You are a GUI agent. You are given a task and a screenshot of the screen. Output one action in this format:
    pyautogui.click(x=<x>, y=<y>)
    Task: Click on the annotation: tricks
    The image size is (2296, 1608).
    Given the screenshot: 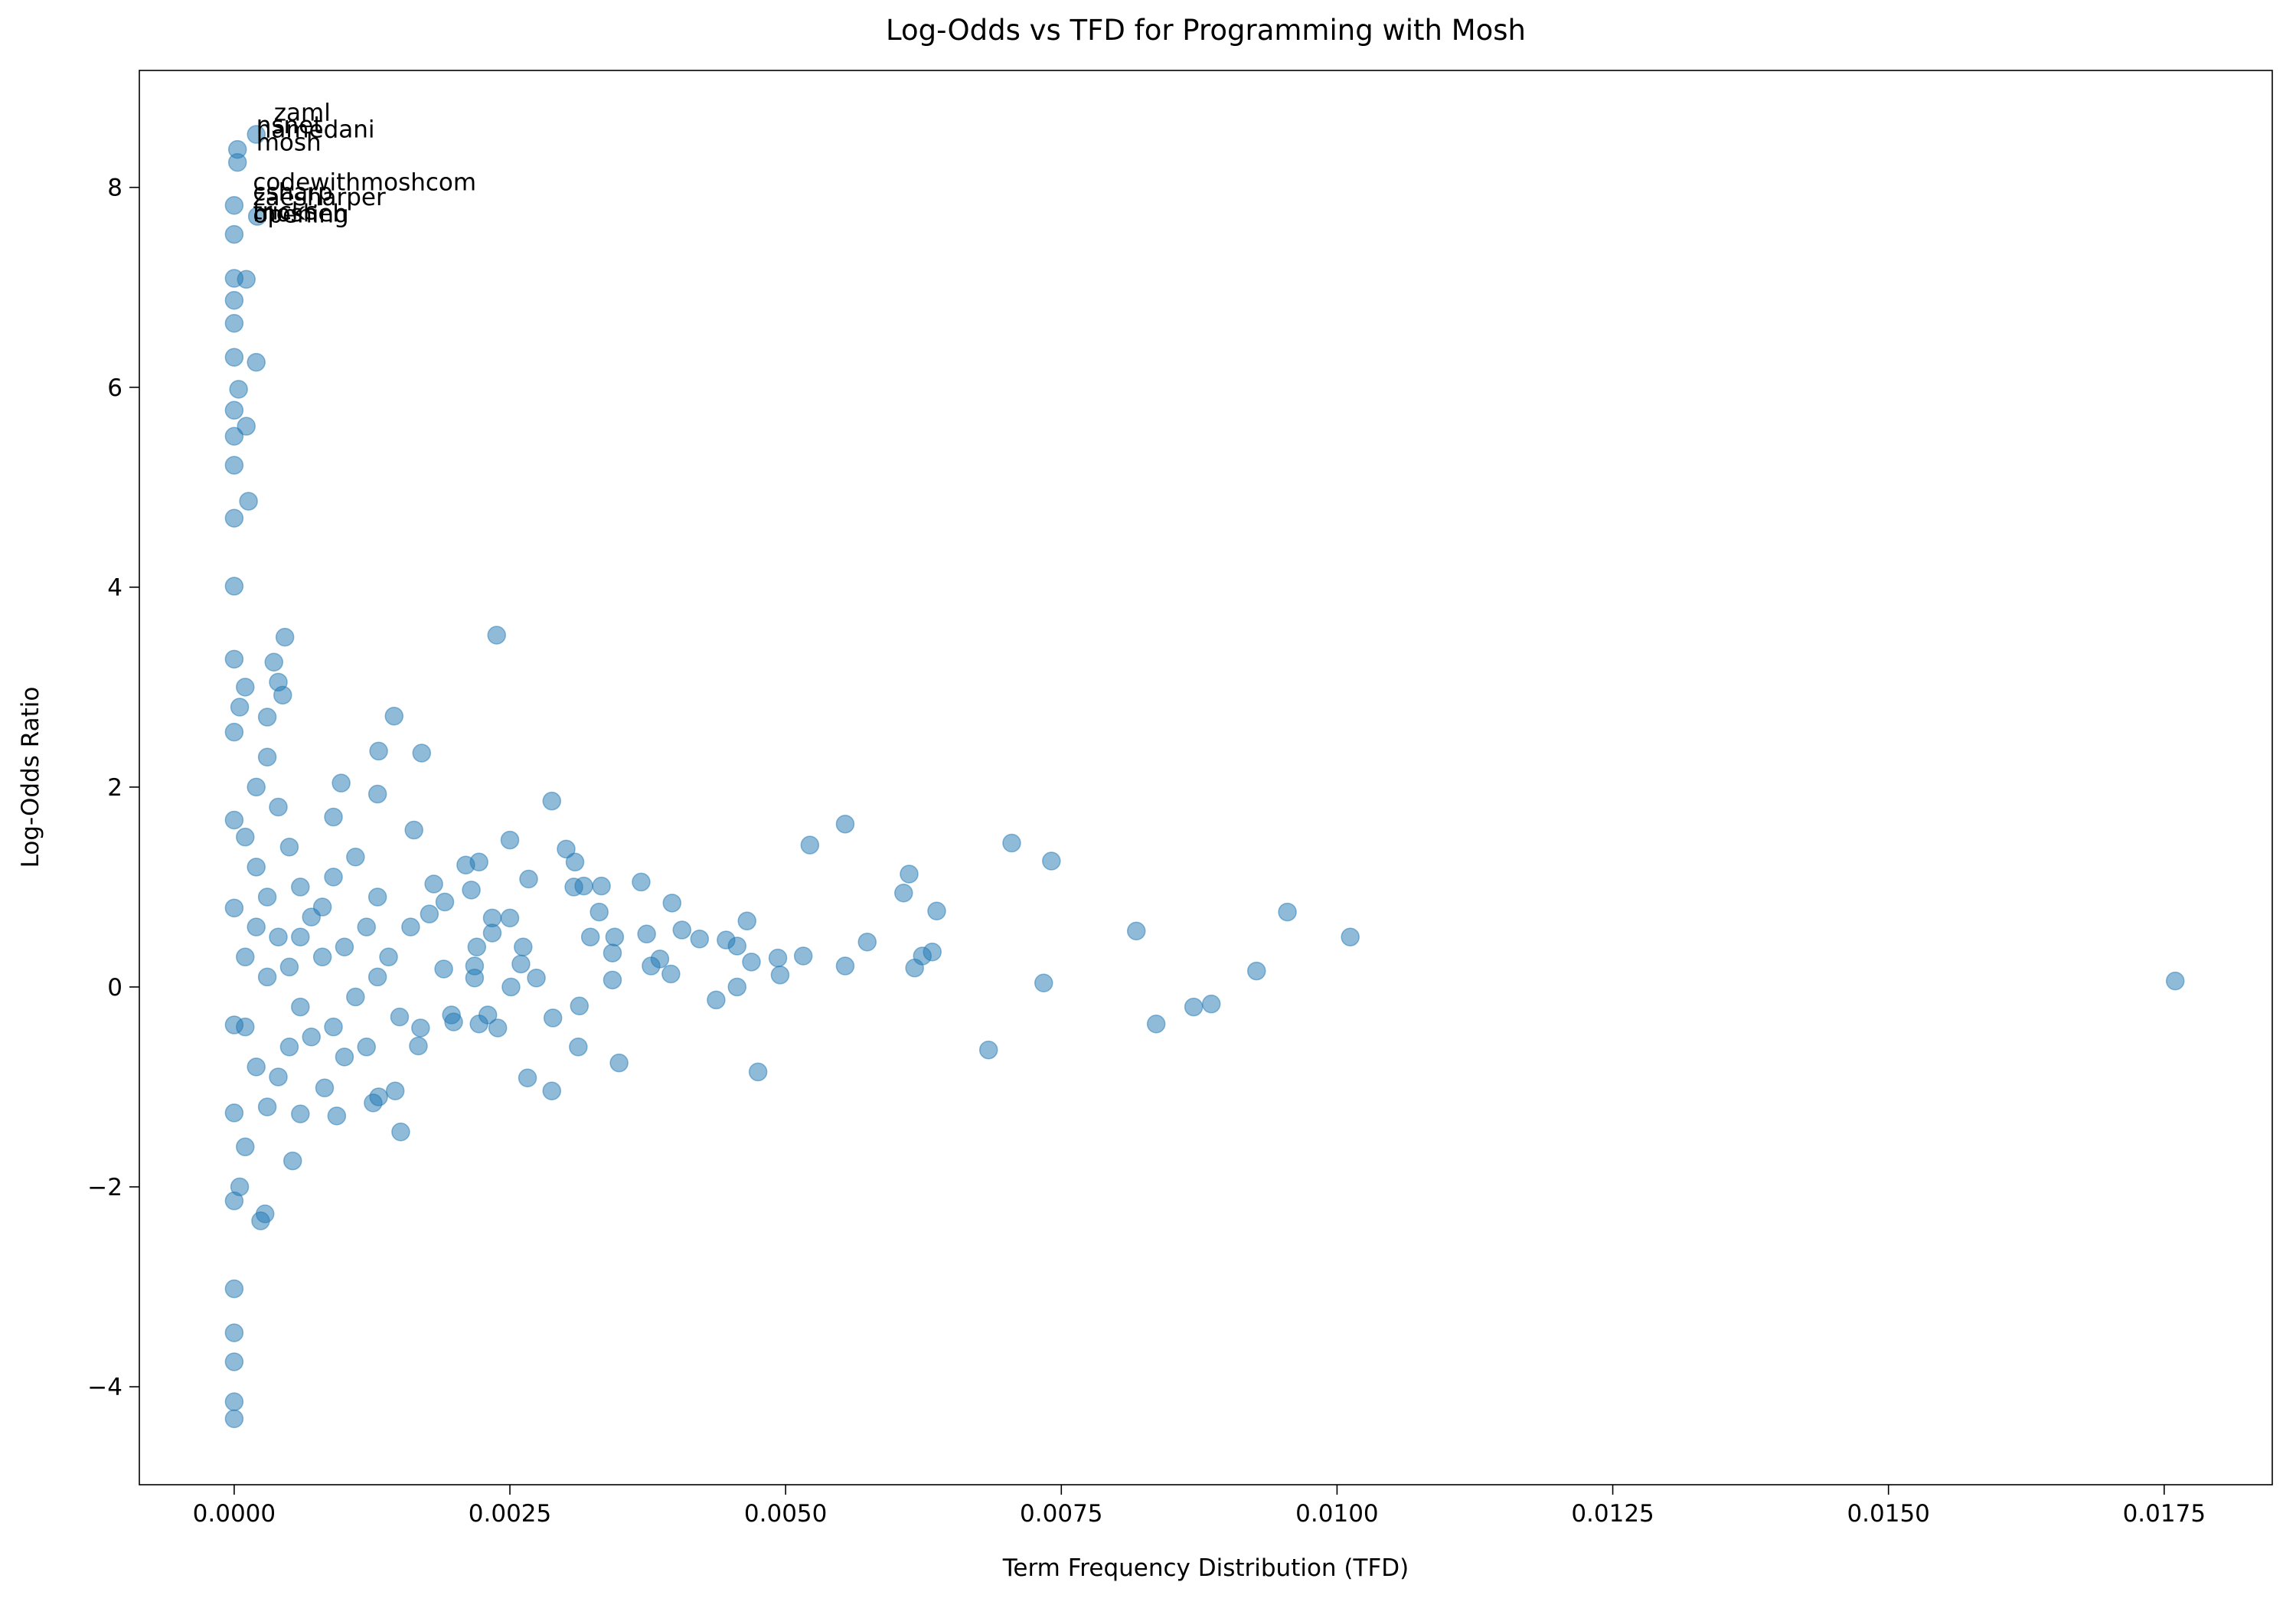 What is the action you would take?
    pyautogui.click(x=285, y=212)
    